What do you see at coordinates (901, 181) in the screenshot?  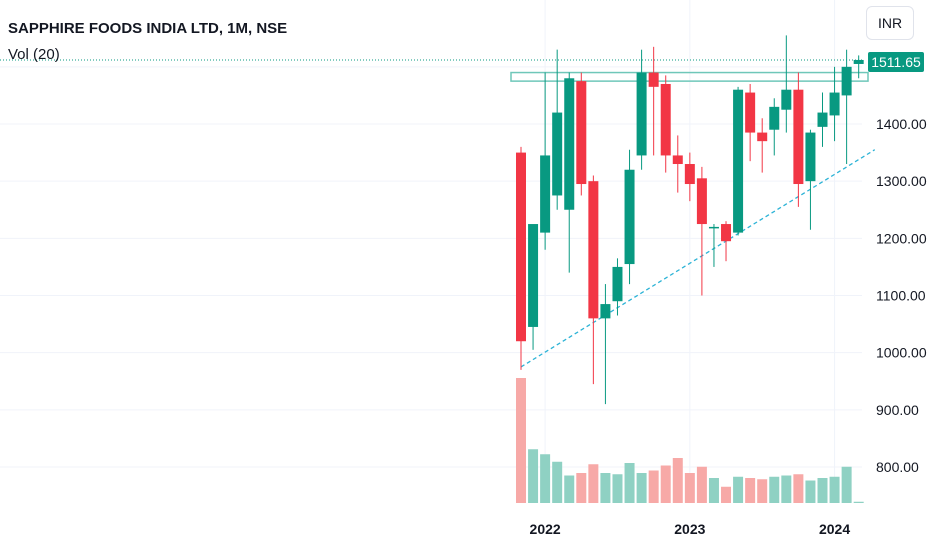 I see `y-tick-label: 1300.00` at bounding box center [901, 181].